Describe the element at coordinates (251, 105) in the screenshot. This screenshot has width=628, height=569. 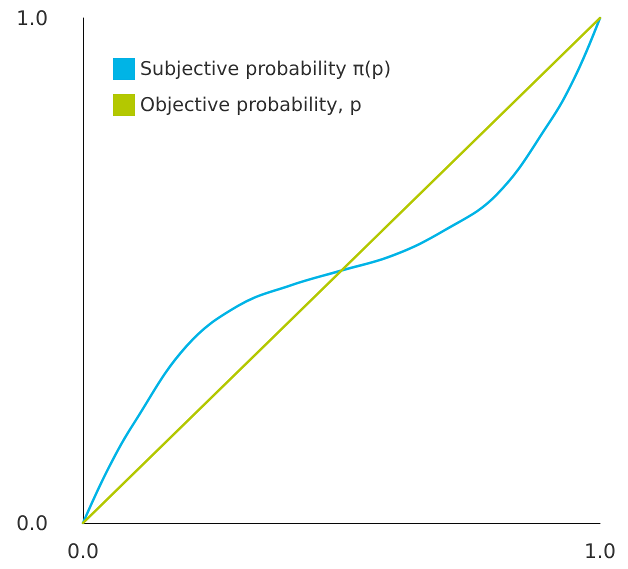
I see `legend-label: Objective probability, p` at that location.